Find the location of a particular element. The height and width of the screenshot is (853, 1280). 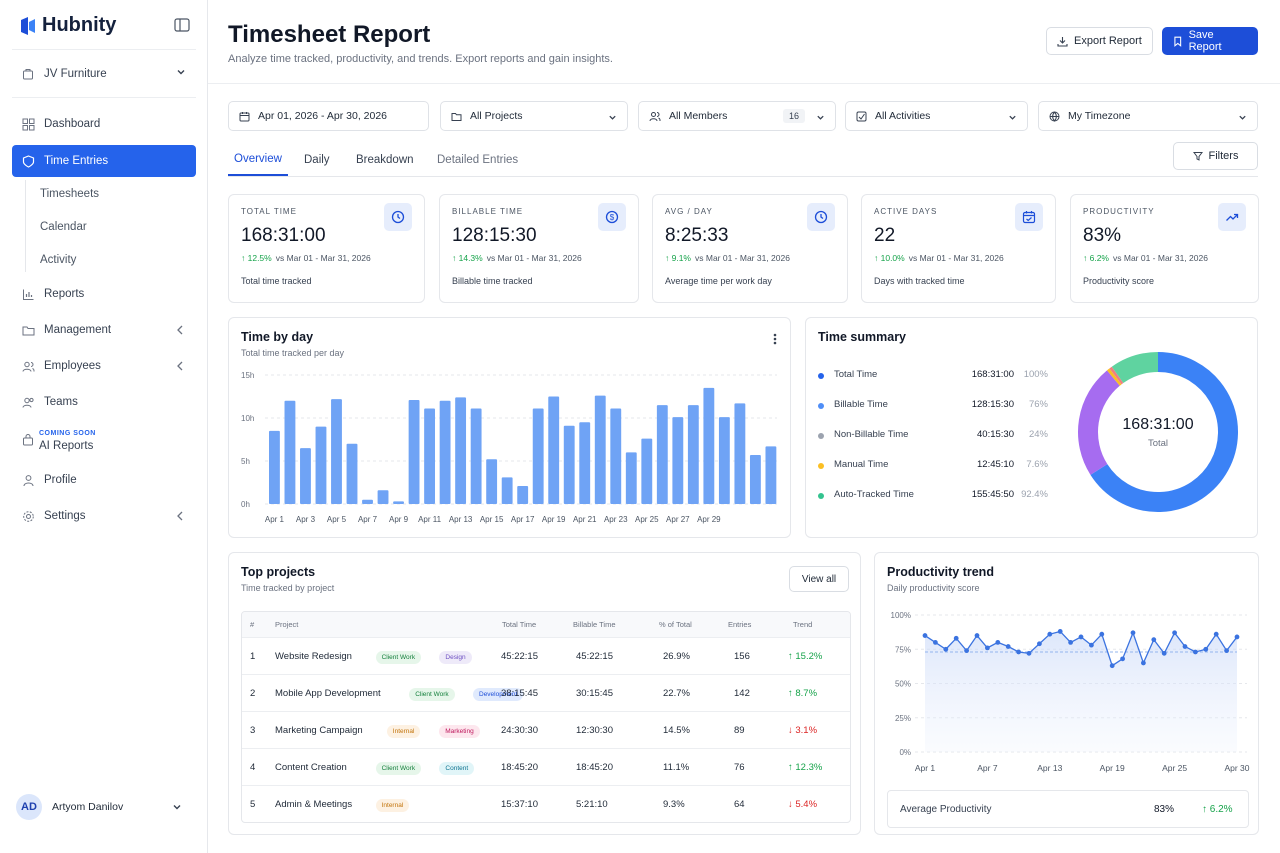

nav-activity: Activity is located at coordinates (58, 260).